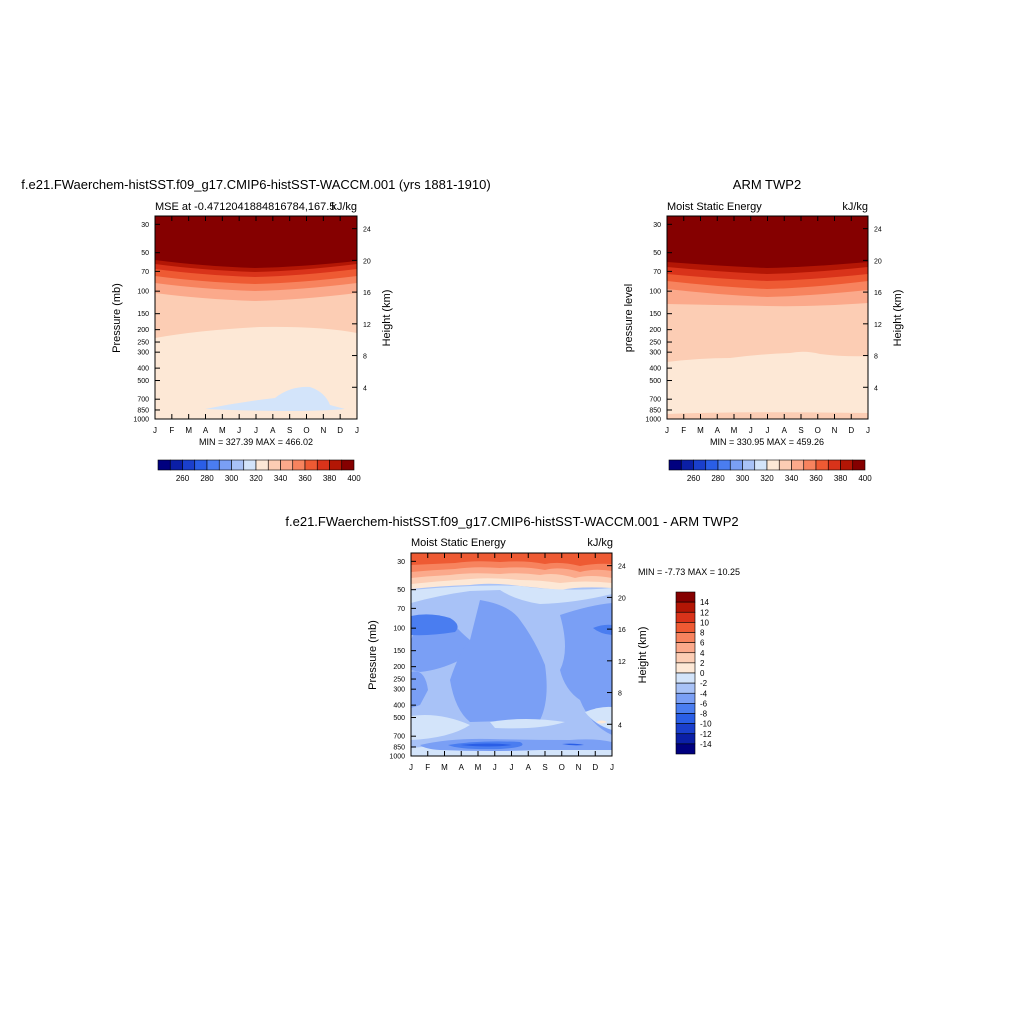 The height and width of the screenshot is (1029, 1024). I want to click on panel-obs-ylabel-right: Height (km), so click(898, 318).